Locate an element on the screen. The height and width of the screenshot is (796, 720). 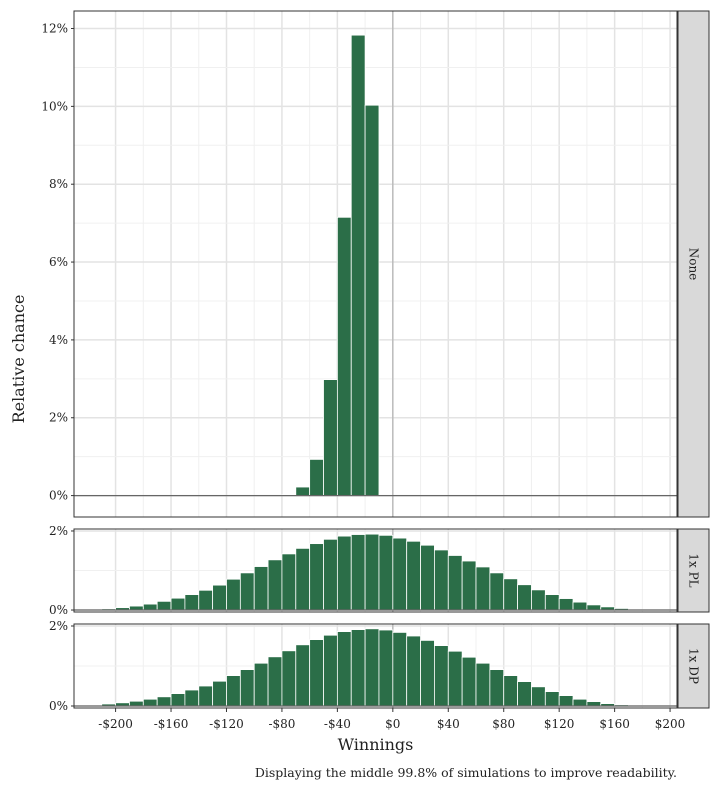
x-tick-label: $0 is located at coordinates (392, 724).